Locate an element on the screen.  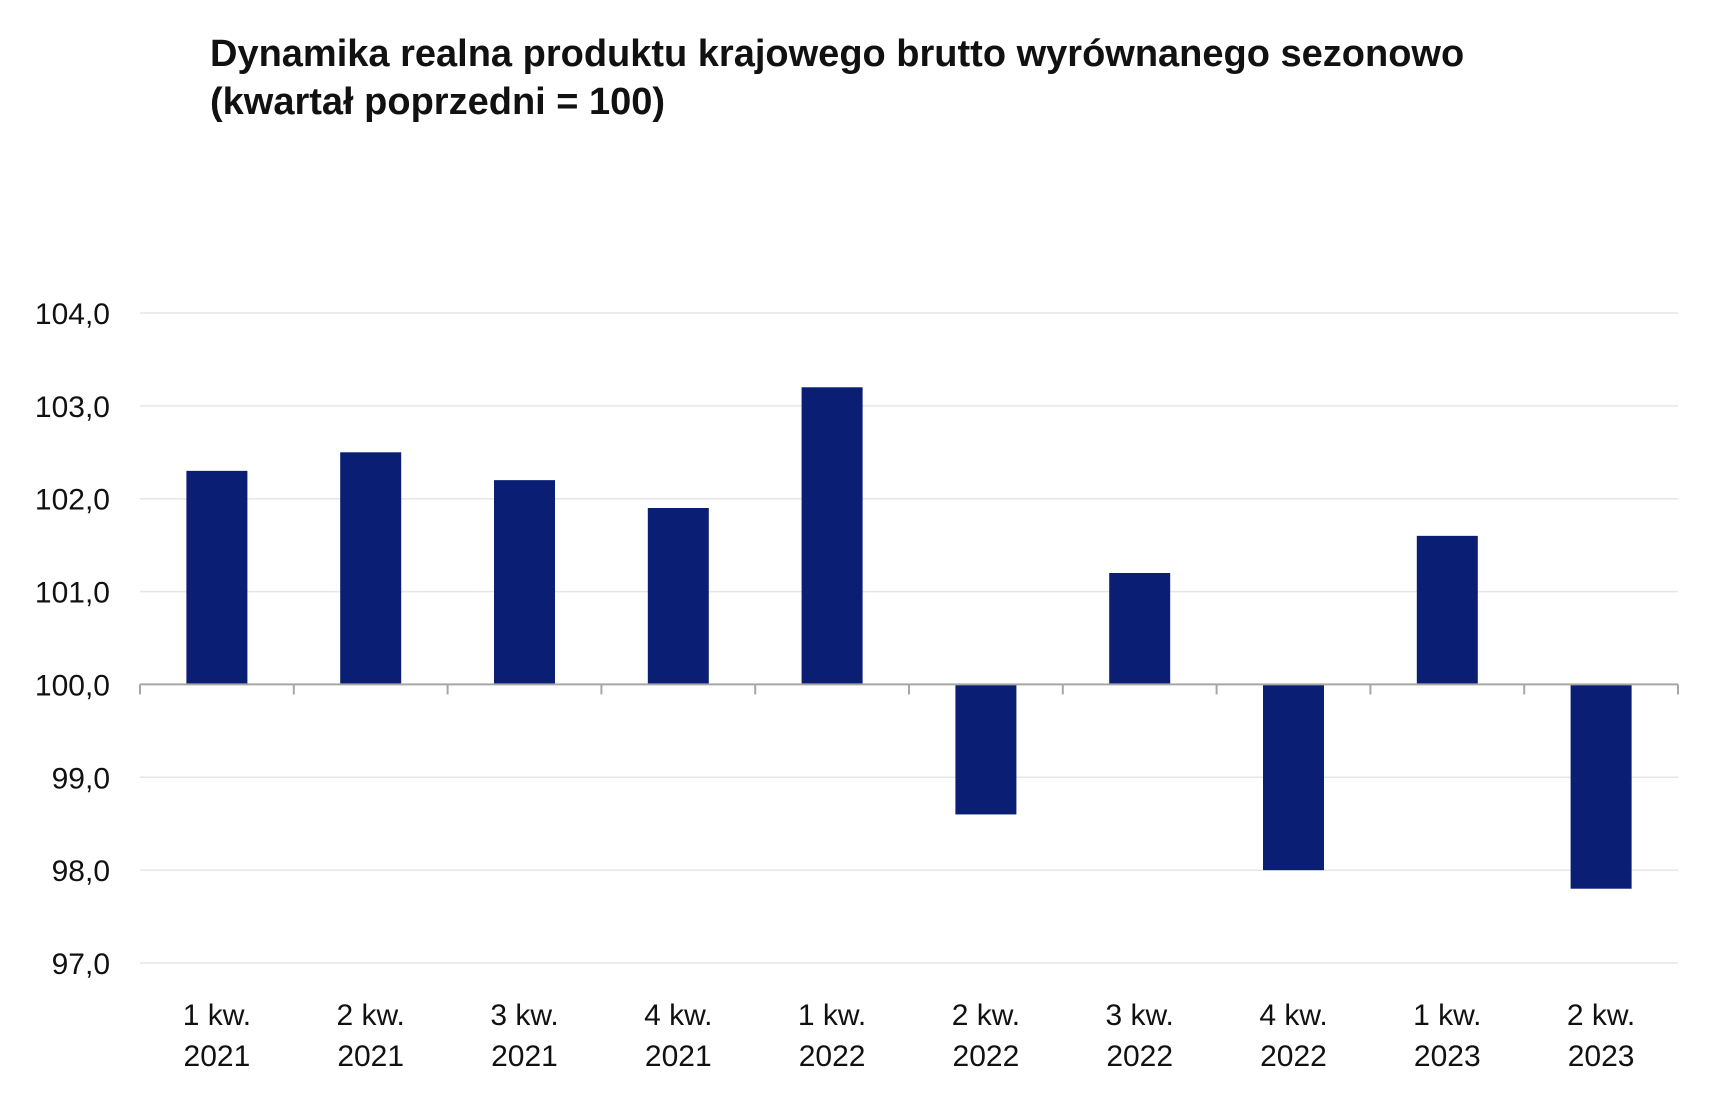
y-tick-label: 101,0 is located at coordinates (72, 593).